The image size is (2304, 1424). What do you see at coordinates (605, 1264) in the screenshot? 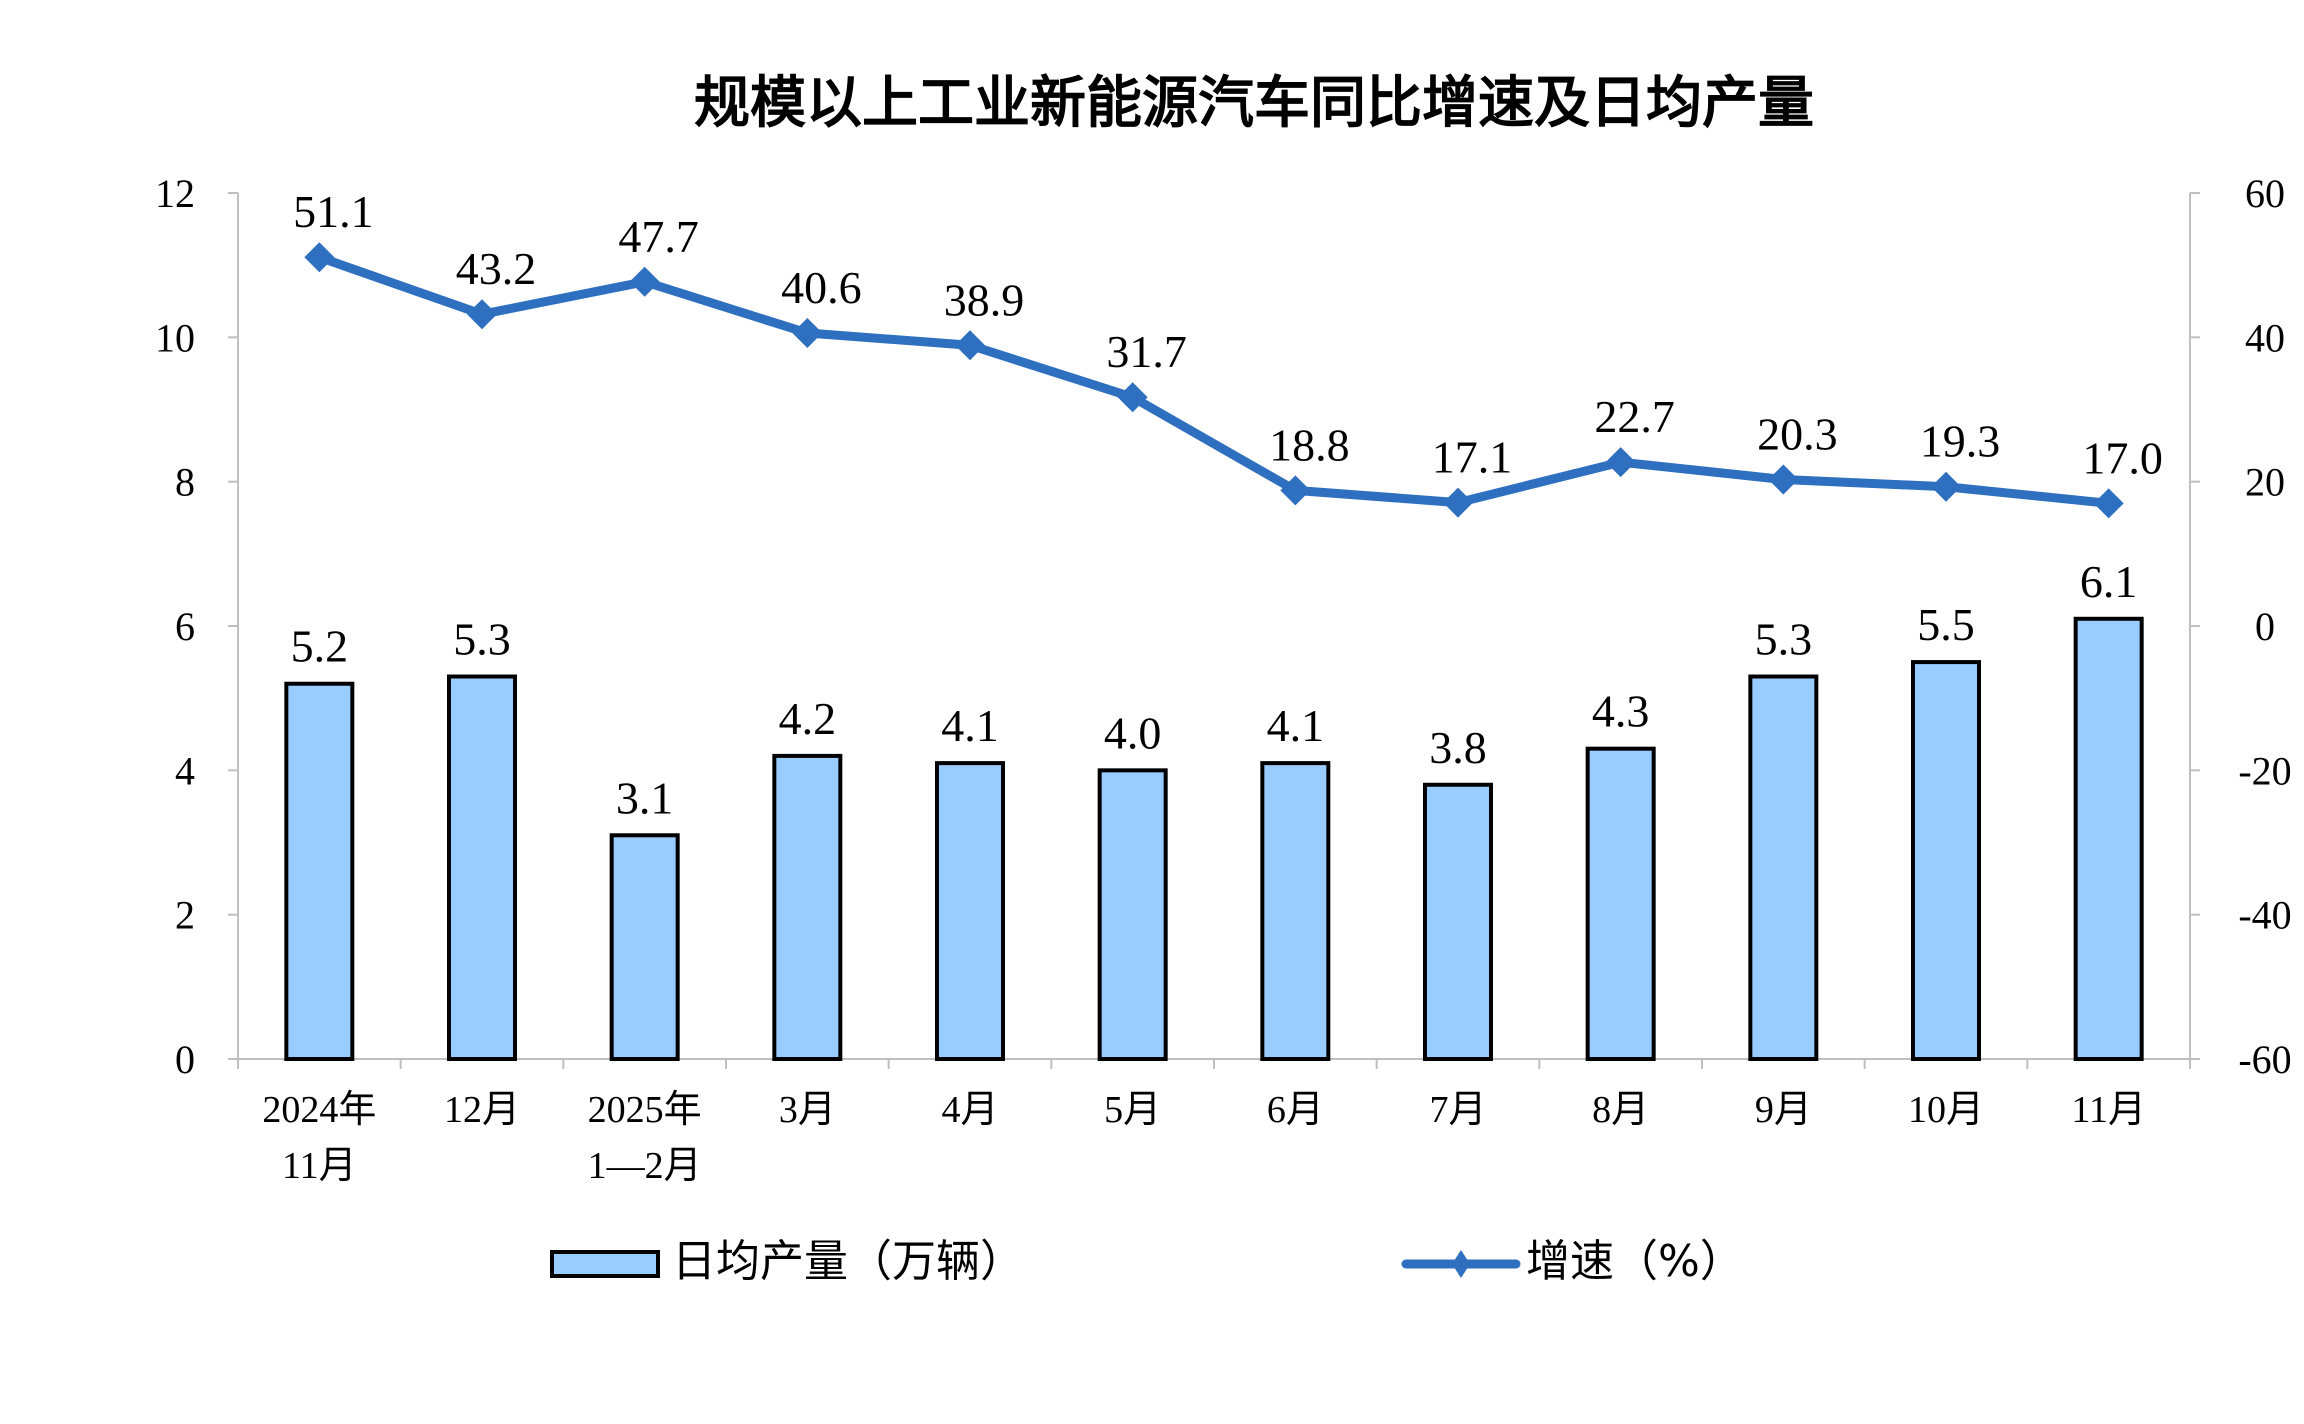
I see `legend-bar-swatch` at bounding box center [605, 1264].